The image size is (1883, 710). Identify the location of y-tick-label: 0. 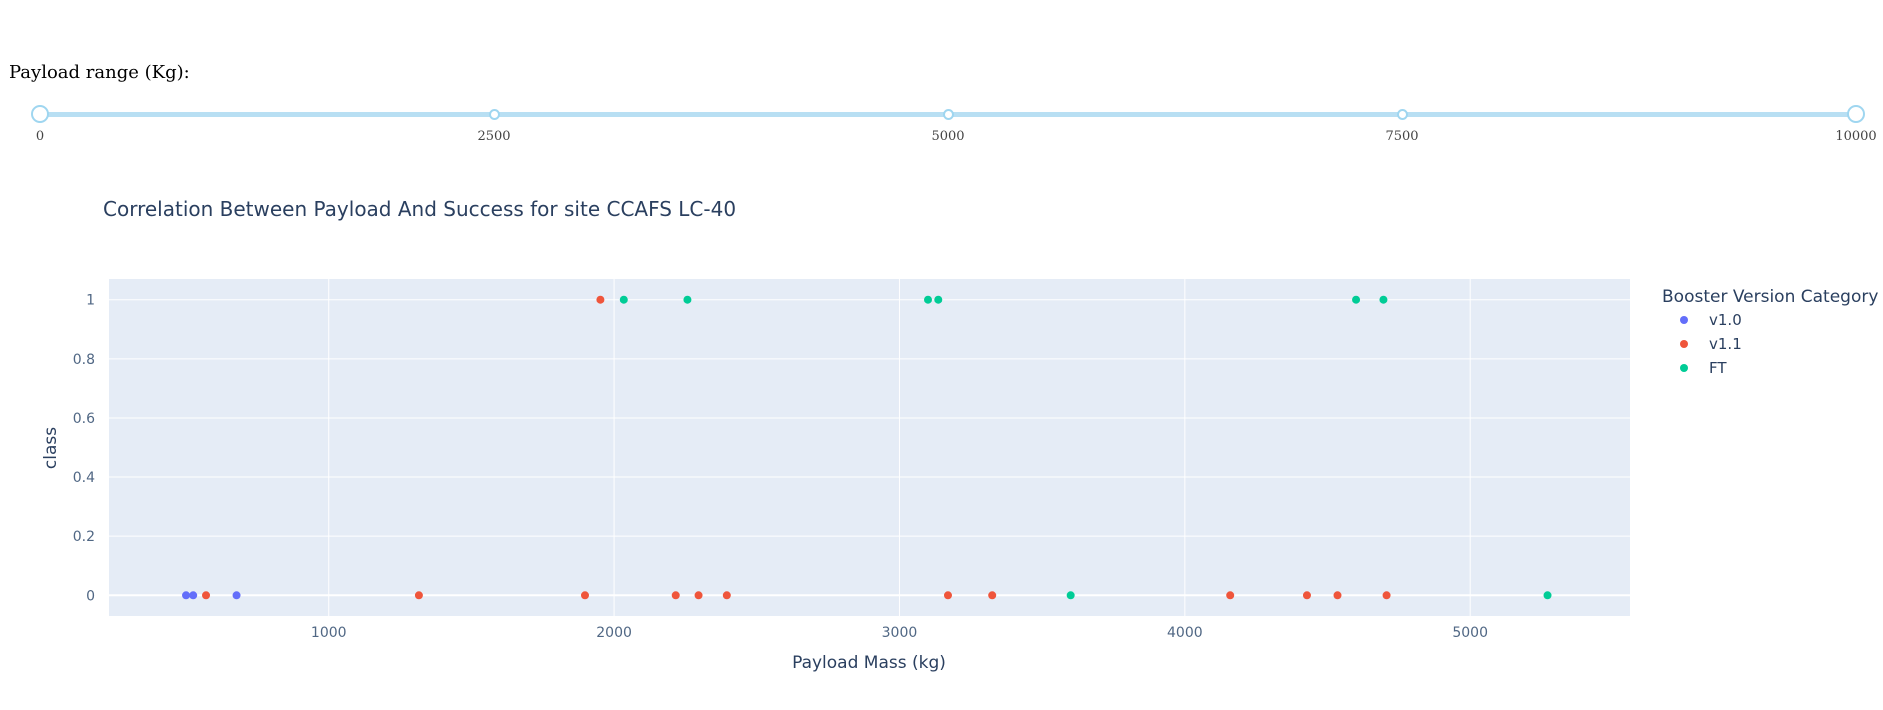
(90, 596).